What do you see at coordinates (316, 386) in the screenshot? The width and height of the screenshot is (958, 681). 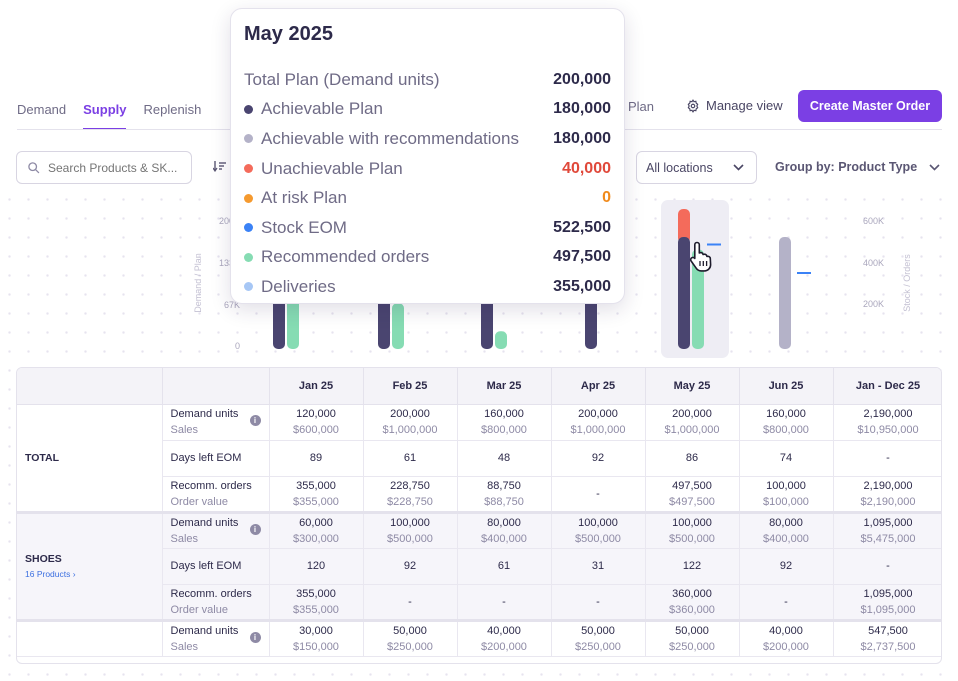 I see `column-header: Jan 25` at bounding box center [316, 386].